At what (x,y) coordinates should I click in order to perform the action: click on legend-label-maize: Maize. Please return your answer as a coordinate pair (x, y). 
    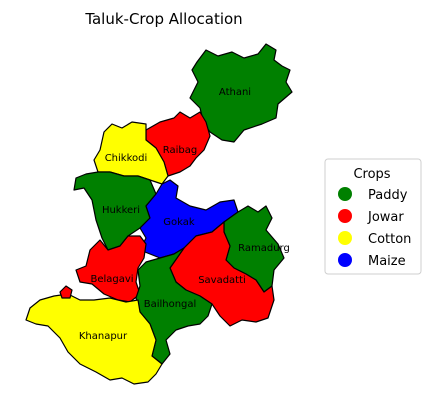
    Looking at the image, I should click on (387, 261).